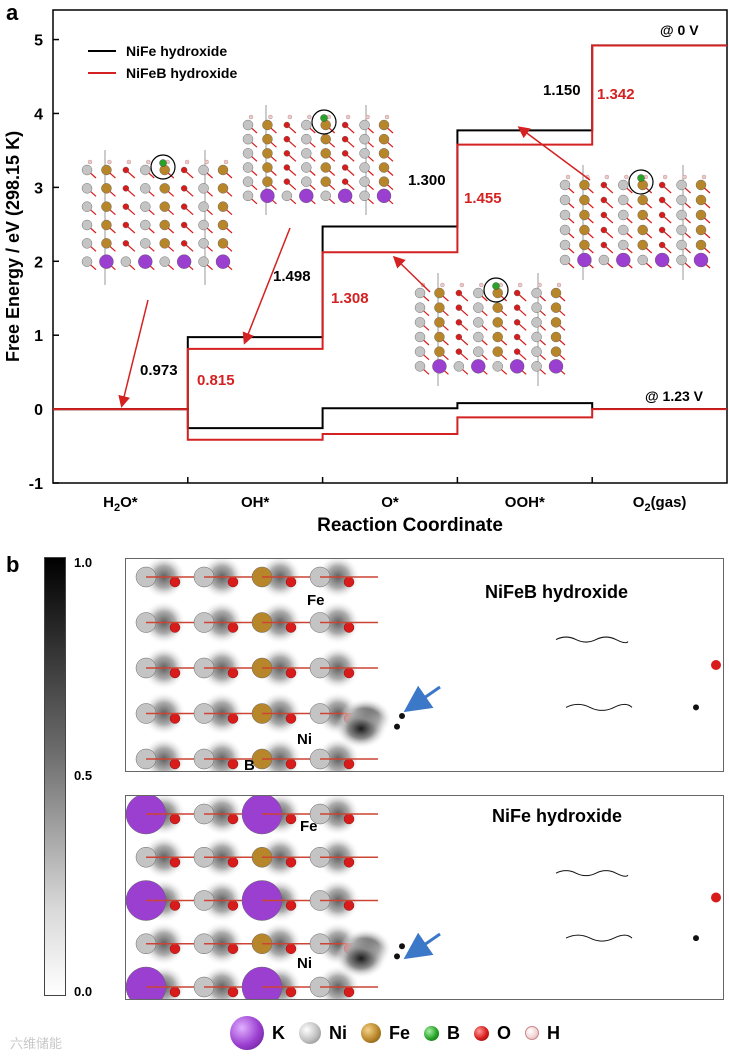 This screenshot has height=1056, width=729. Describe the element at coordinates (309, 826) in the screenshot. I see `atom-label-fe-bottom: Fe` at that location.